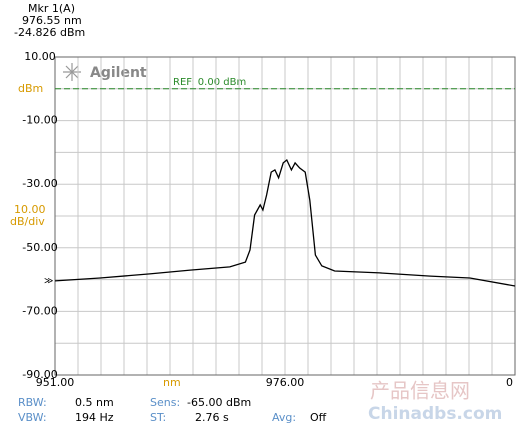 The height and width of the screenshot is (427, 520). What do you see at coordinates (39, 374) in the screenshot?
I see `y-tick-label: -90.00` at bounding box center [39, 374].